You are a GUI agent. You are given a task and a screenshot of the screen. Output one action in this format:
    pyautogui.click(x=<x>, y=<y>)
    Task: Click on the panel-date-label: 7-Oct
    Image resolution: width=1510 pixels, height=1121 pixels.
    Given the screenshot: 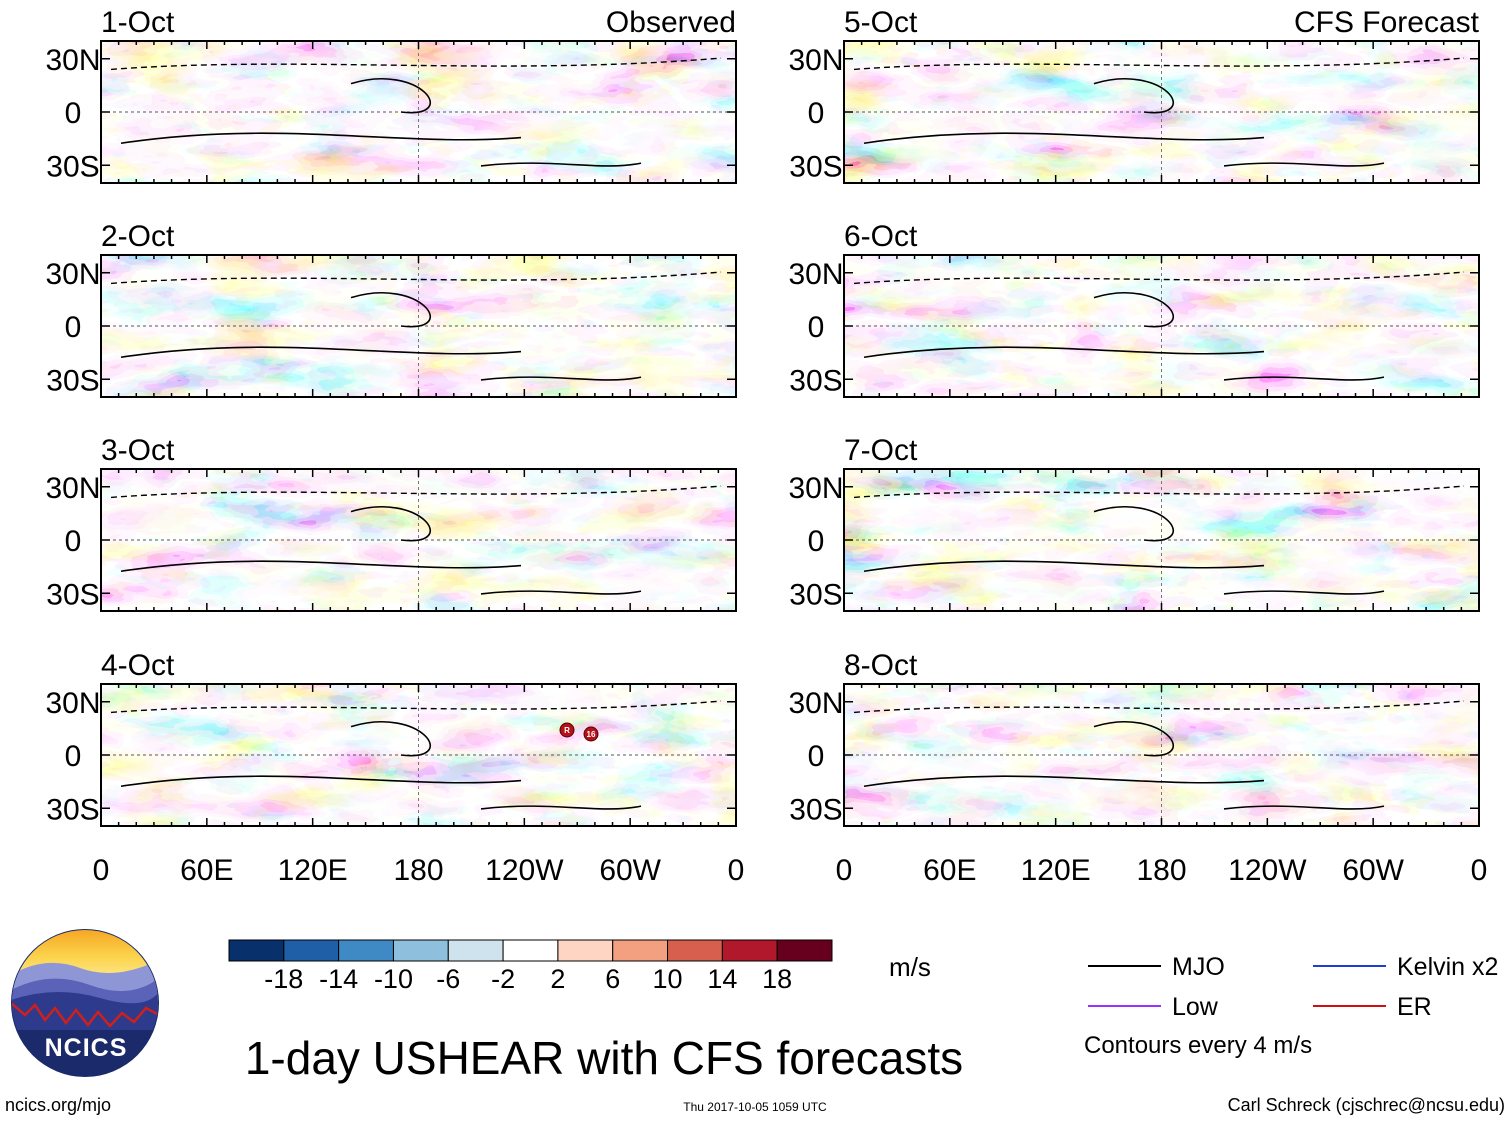 What is the action you would take?
    pyautogui.click(x=881, y=450)
    